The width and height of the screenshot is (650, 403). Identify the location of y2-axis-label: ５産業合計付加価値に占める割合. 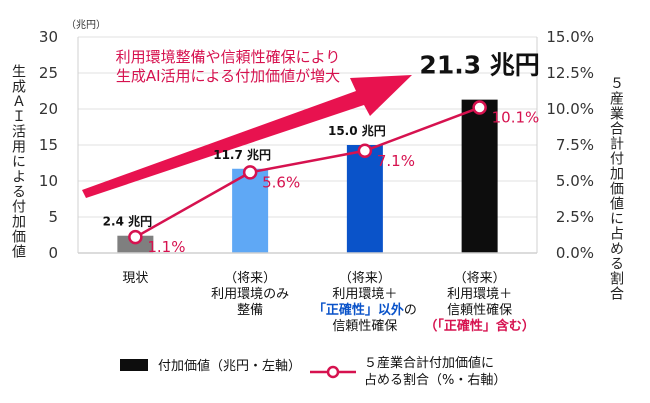
(616, 188).